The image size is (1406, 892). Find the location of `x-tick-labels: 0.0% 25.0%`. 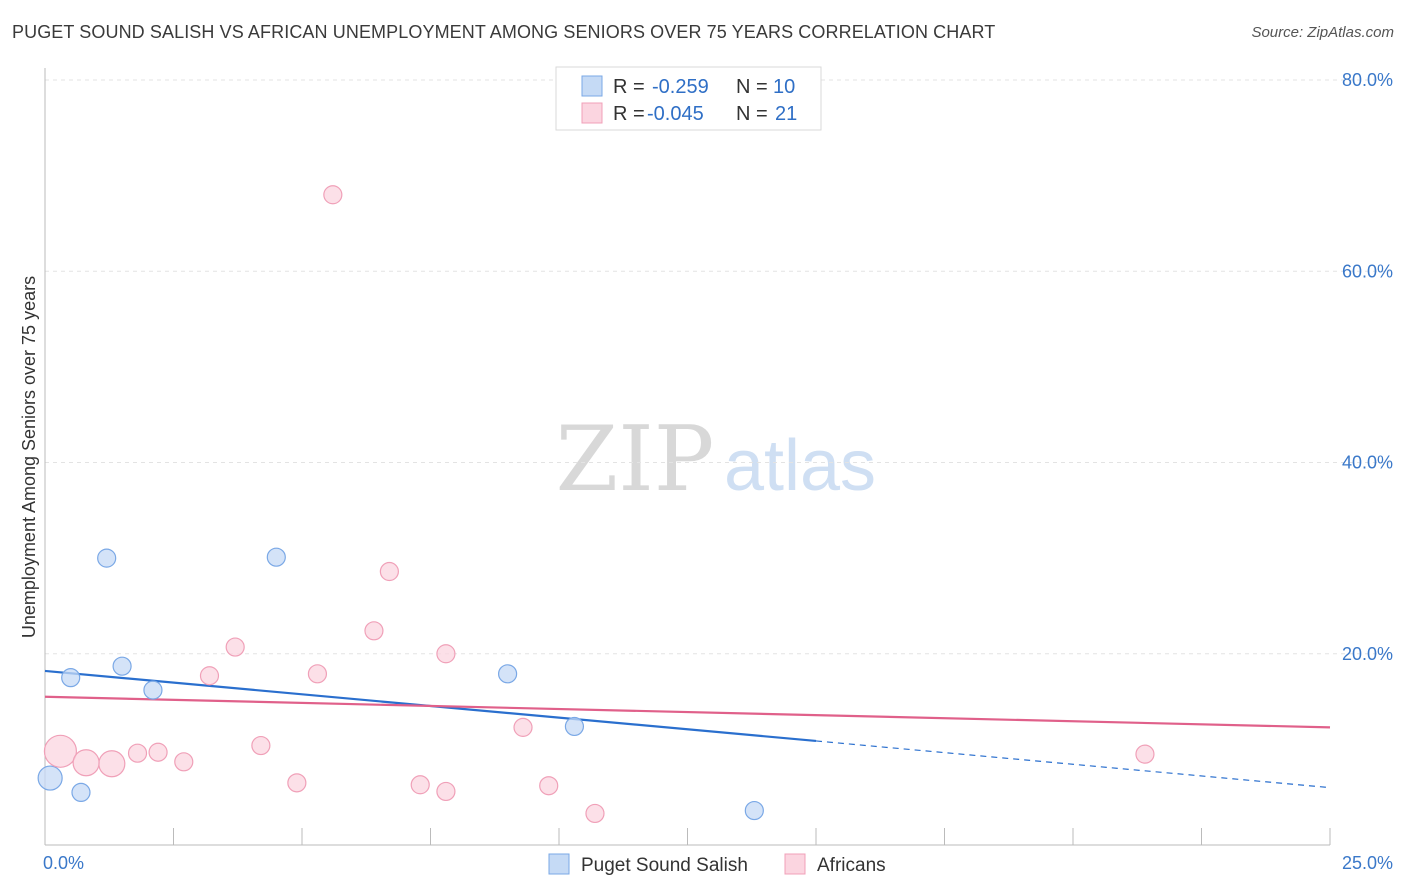

x-tick-labels: 0.0% 25.0% is located at coordinates (718, 863).